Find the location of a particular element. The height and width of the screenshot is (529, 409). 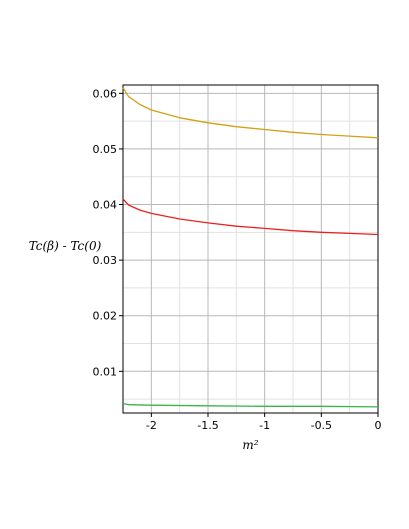

y-tick-label: 0.05 is located at coordinates (105, 149).